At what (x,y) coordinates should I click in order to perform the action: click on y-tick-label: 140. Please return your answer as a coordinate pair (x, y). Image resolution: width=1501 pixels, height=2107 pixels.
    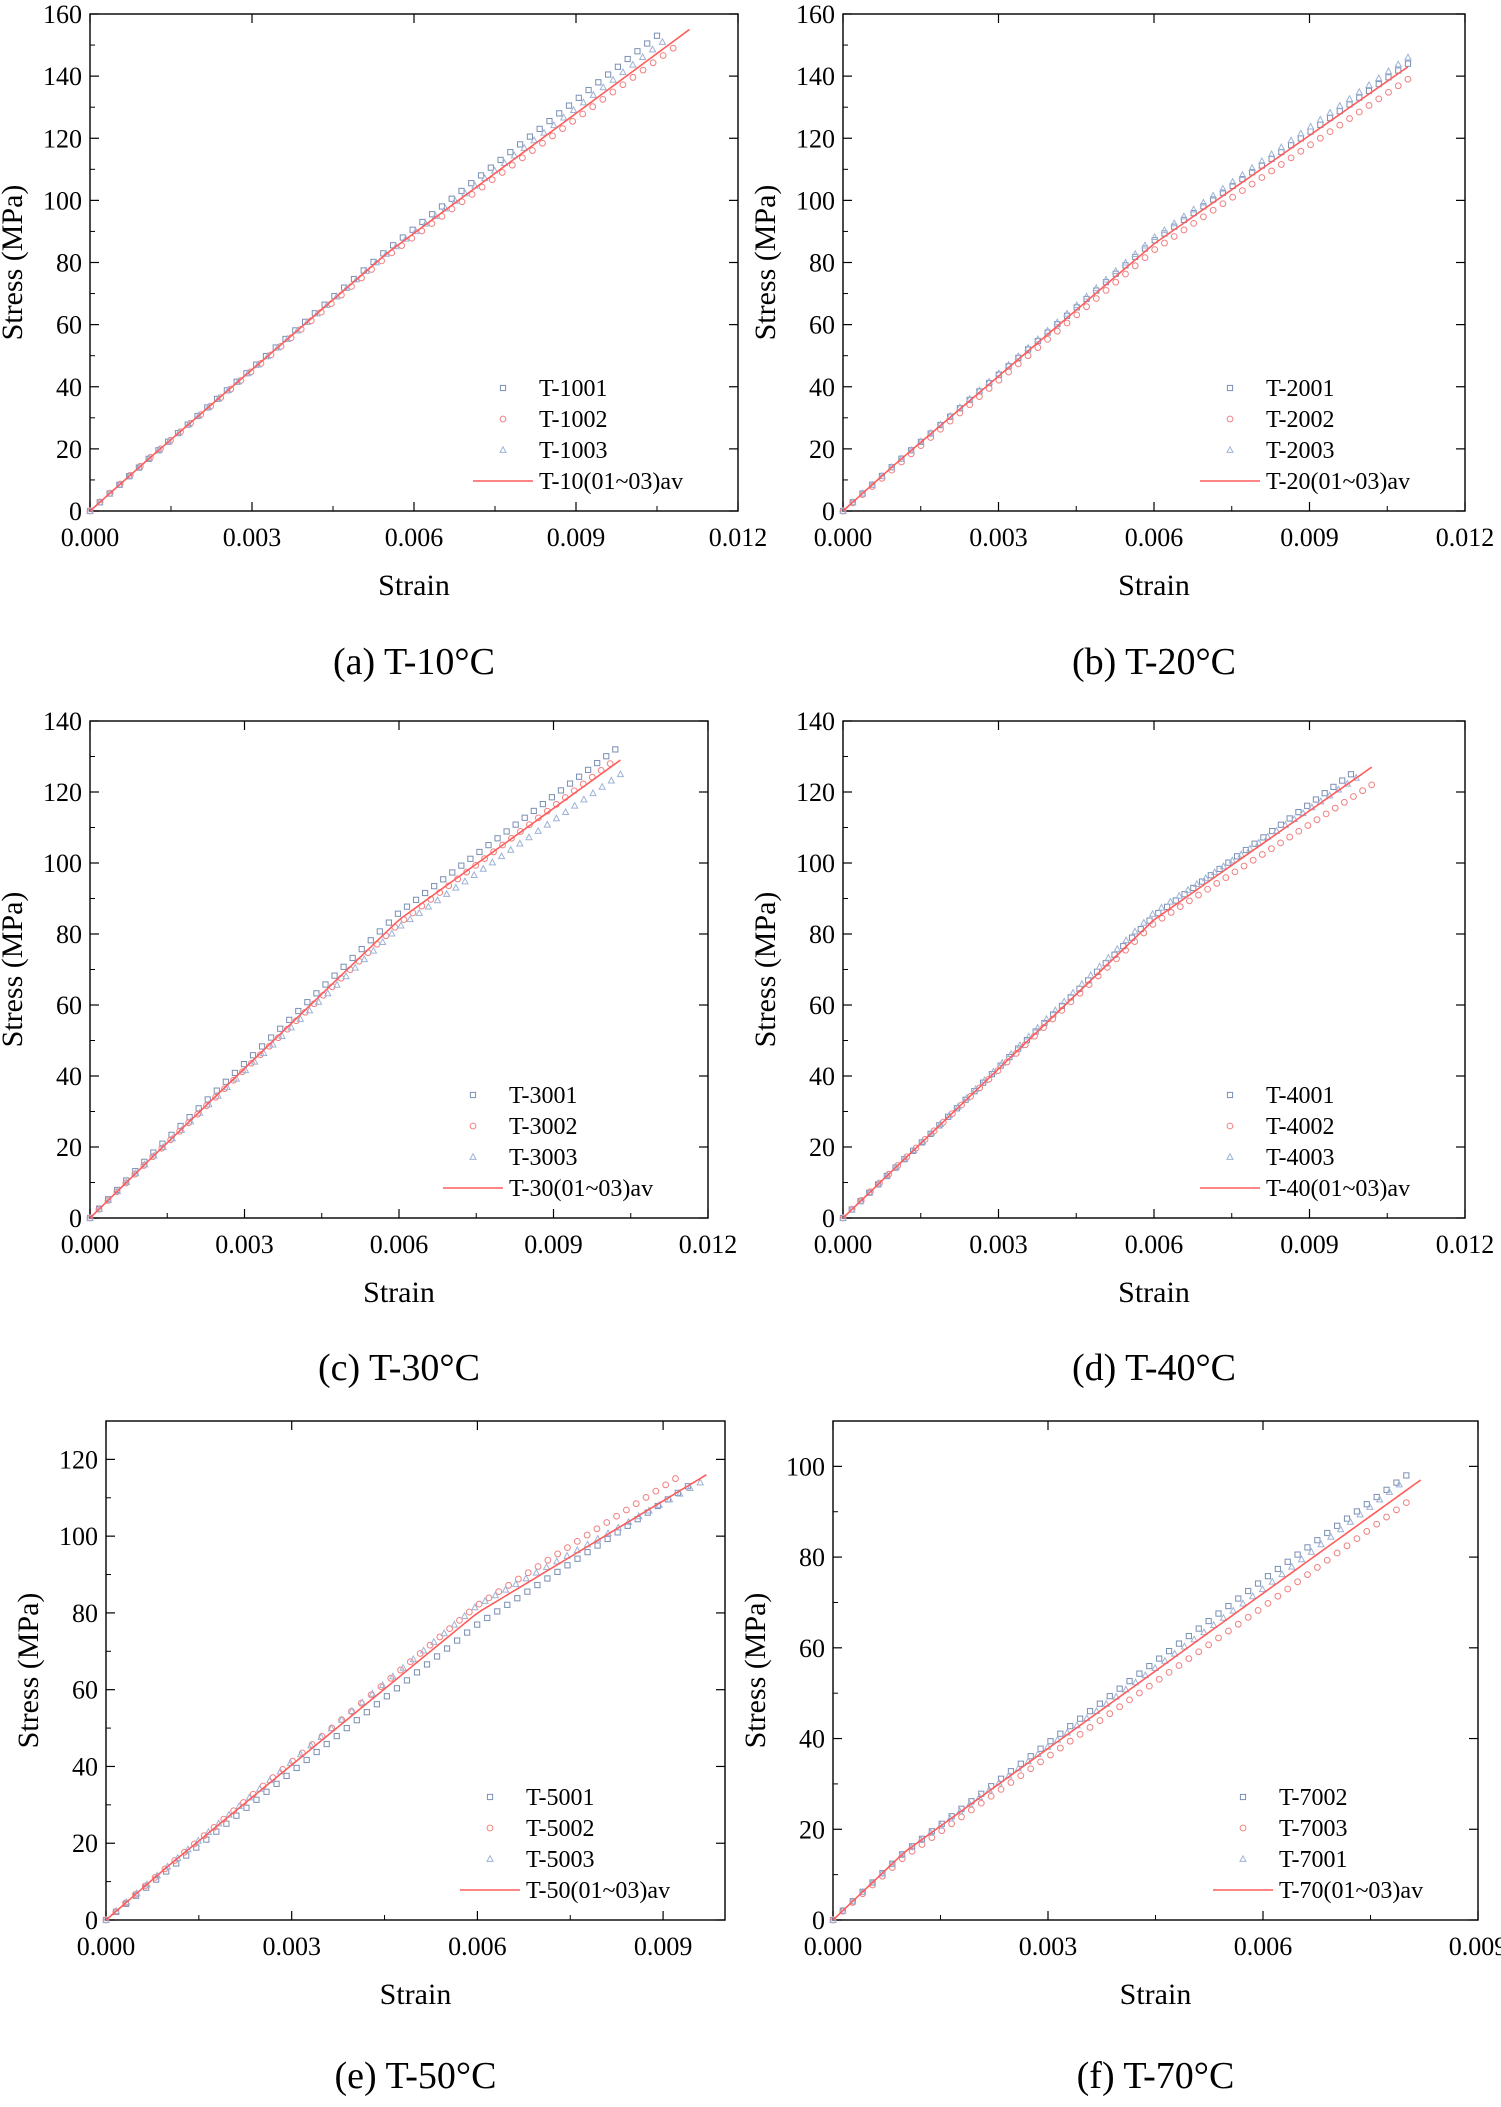
    Looking at the image, I should click on (815, 76).